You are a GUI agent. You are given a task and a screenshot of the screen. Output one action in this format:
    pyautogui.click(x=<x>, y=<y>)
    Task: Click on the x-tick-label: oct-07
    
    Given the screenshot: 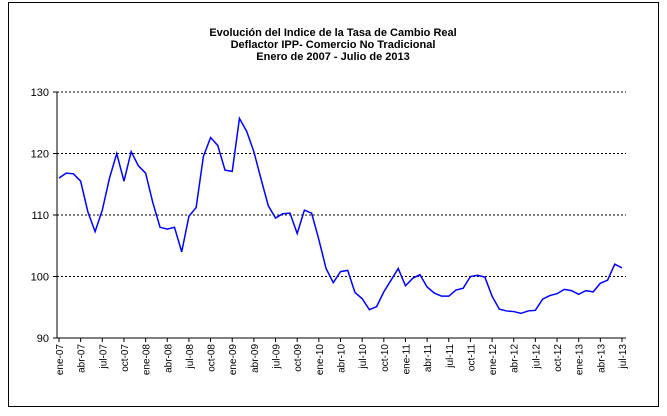 What is the action you would take?
    pyautogui.click(x=125, y=358)
    